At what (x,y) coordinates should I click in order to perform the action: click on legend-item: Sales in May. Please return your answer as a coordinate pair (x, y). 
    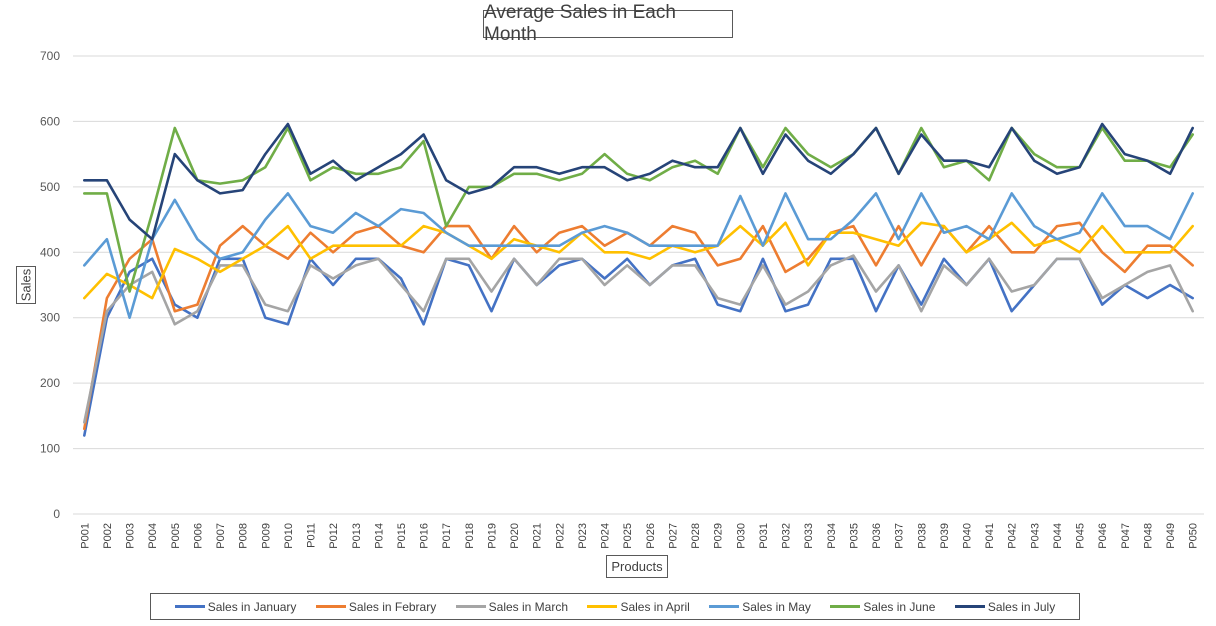
    Looking at the image, I should click on (760, 607).